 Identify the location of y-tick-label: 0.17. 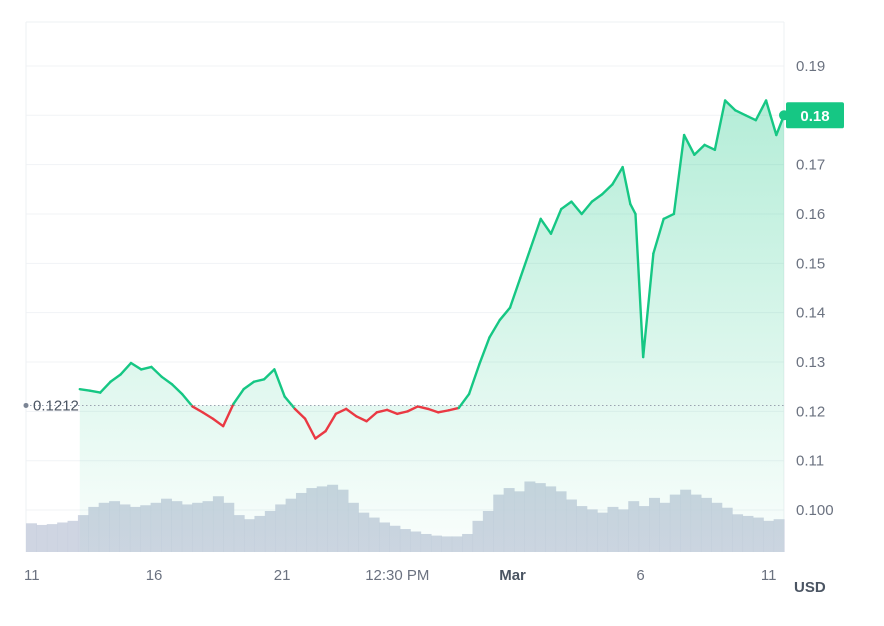
(810, 165).